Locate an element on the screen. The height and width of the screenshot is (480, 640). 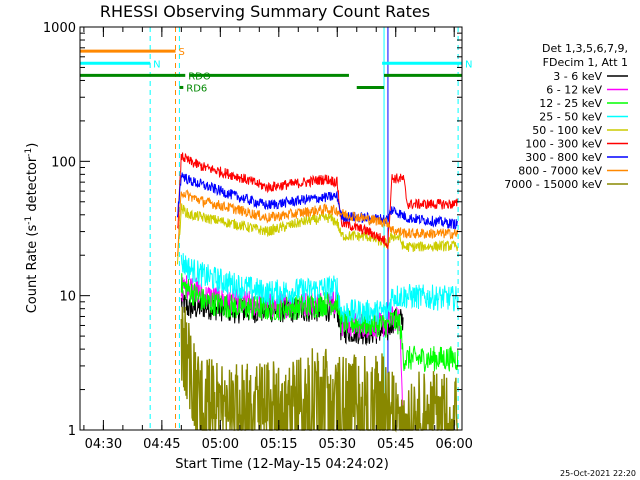
legend-entry-label: 300 - 800 keV is located at coordinates (563, 157).